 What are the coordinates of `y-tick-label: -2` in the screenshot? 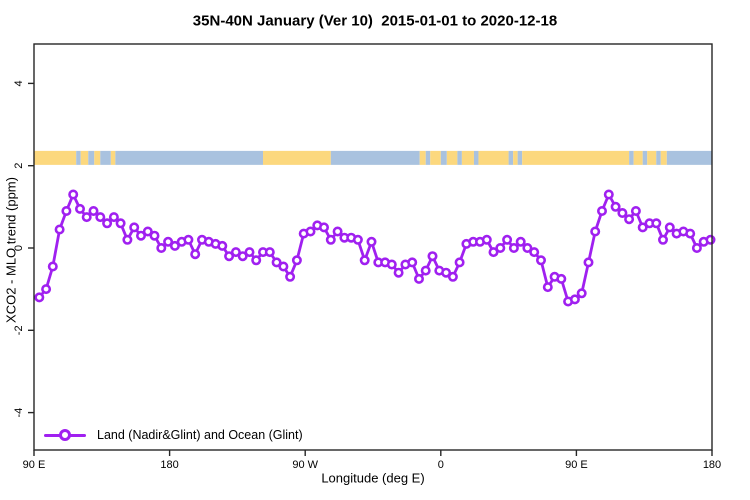 It's located at (19, 330).